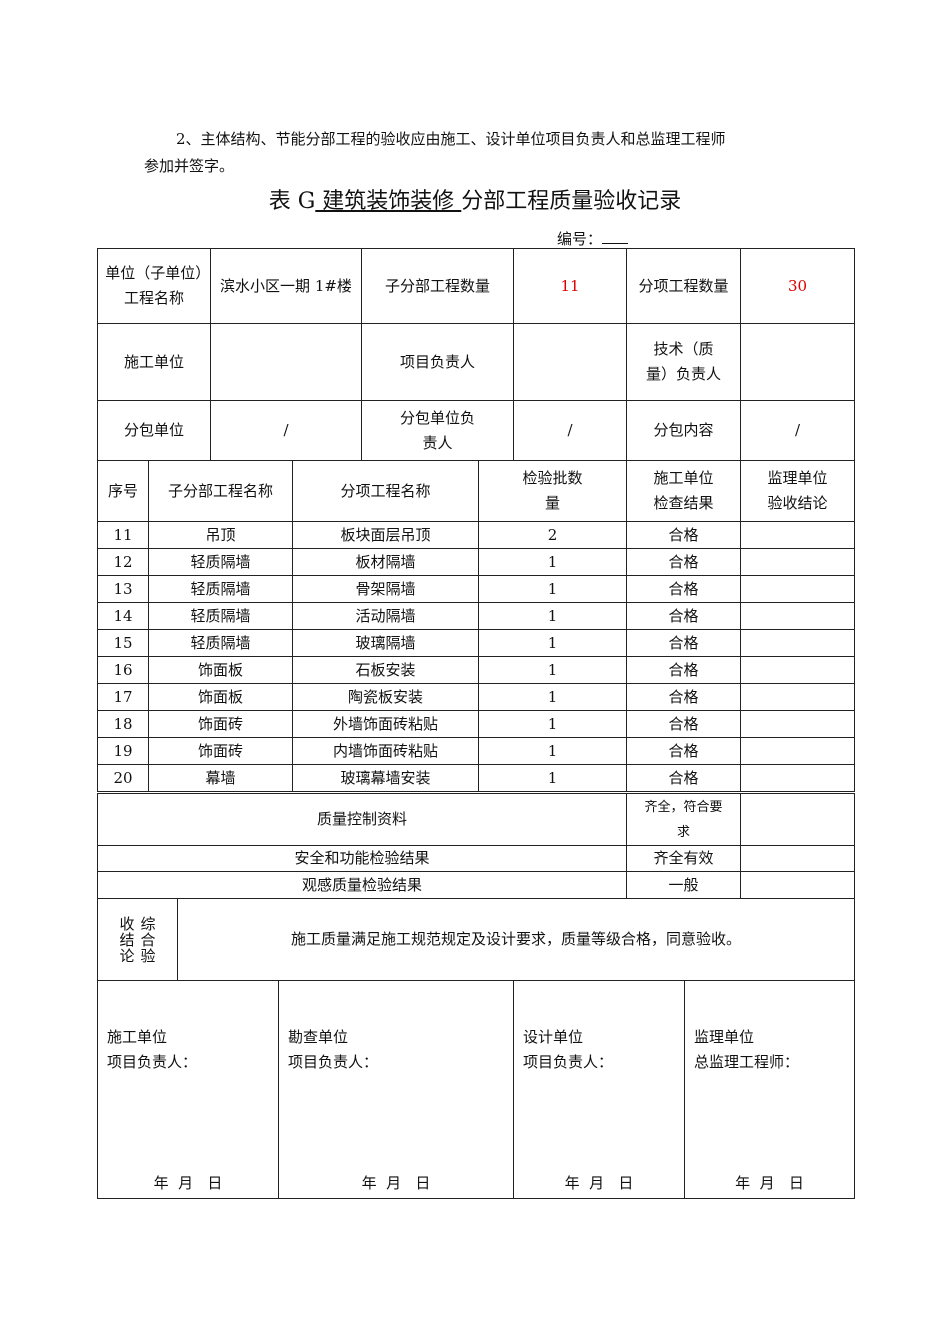 The height and width of the screenshot is (1344, 950). Describe the element at coordinates (396, 1089) in the screenshot. I see `signature-cell: 勘查单位 项目负责人： 年 月 日` at that location.